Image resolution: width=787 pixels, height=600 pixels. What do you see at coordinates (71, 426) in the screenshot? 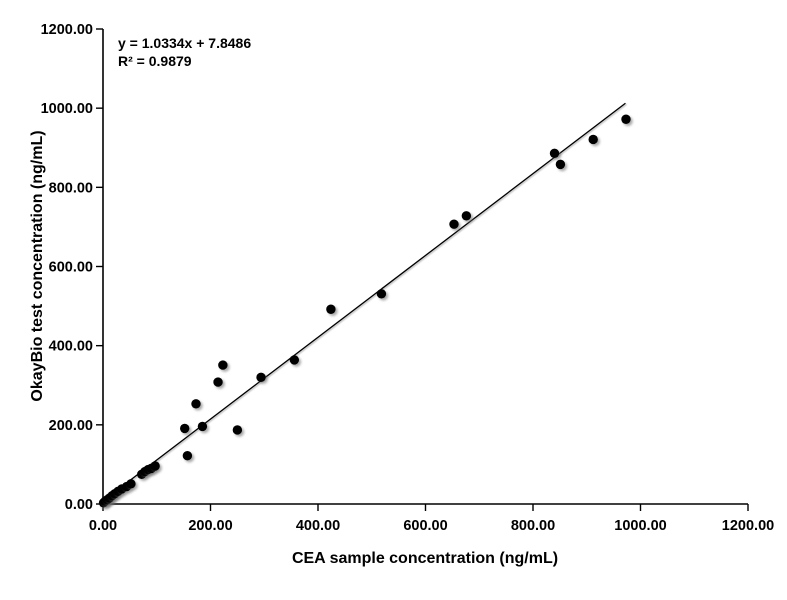
I see `y-tick-label: 200.00` at bounding box center [71, 426].